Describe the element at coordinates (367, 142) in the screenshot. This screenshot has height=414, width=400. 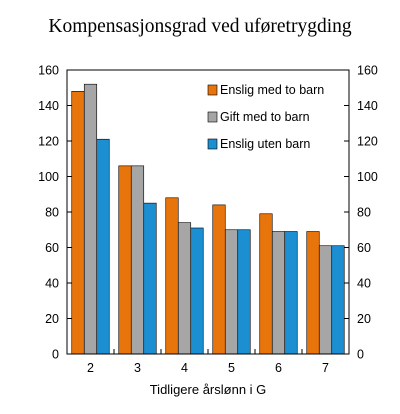
I see `y-tick-label-right-120: 120` at that location.